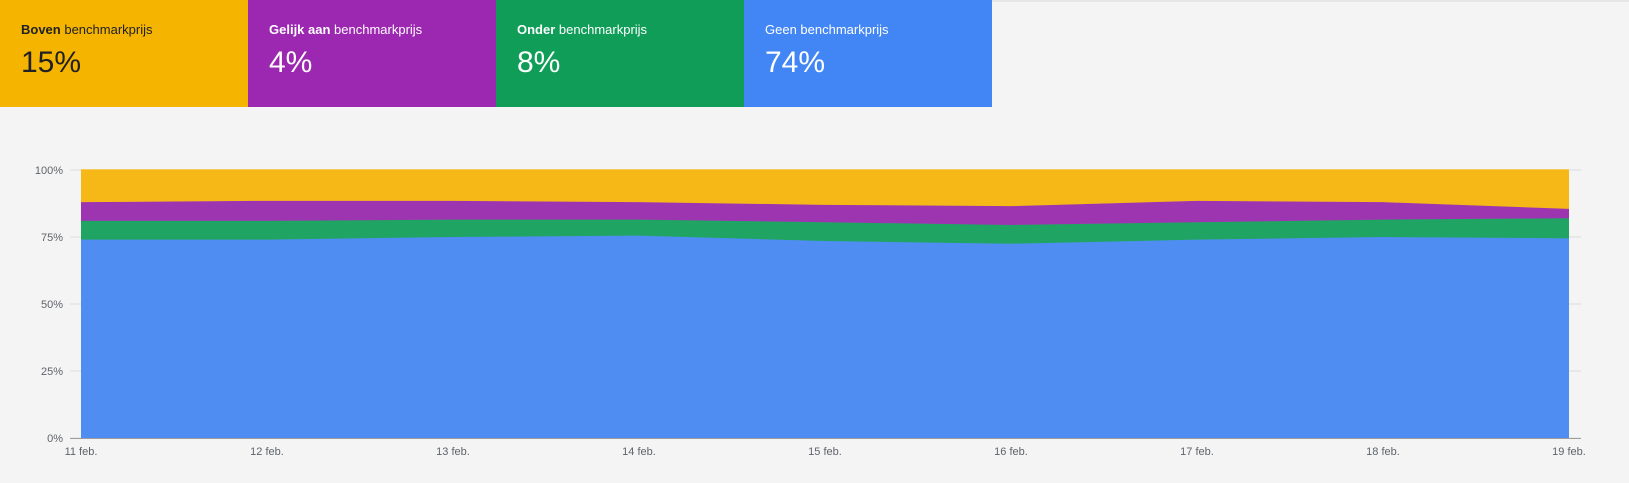 The height and width of the screenshot is (483, 1629). Describe the element at coordinates (124, 53) in the screenshot. I see `tile-above-benchmark: Boven benchmarkprijs 15%` at that location.